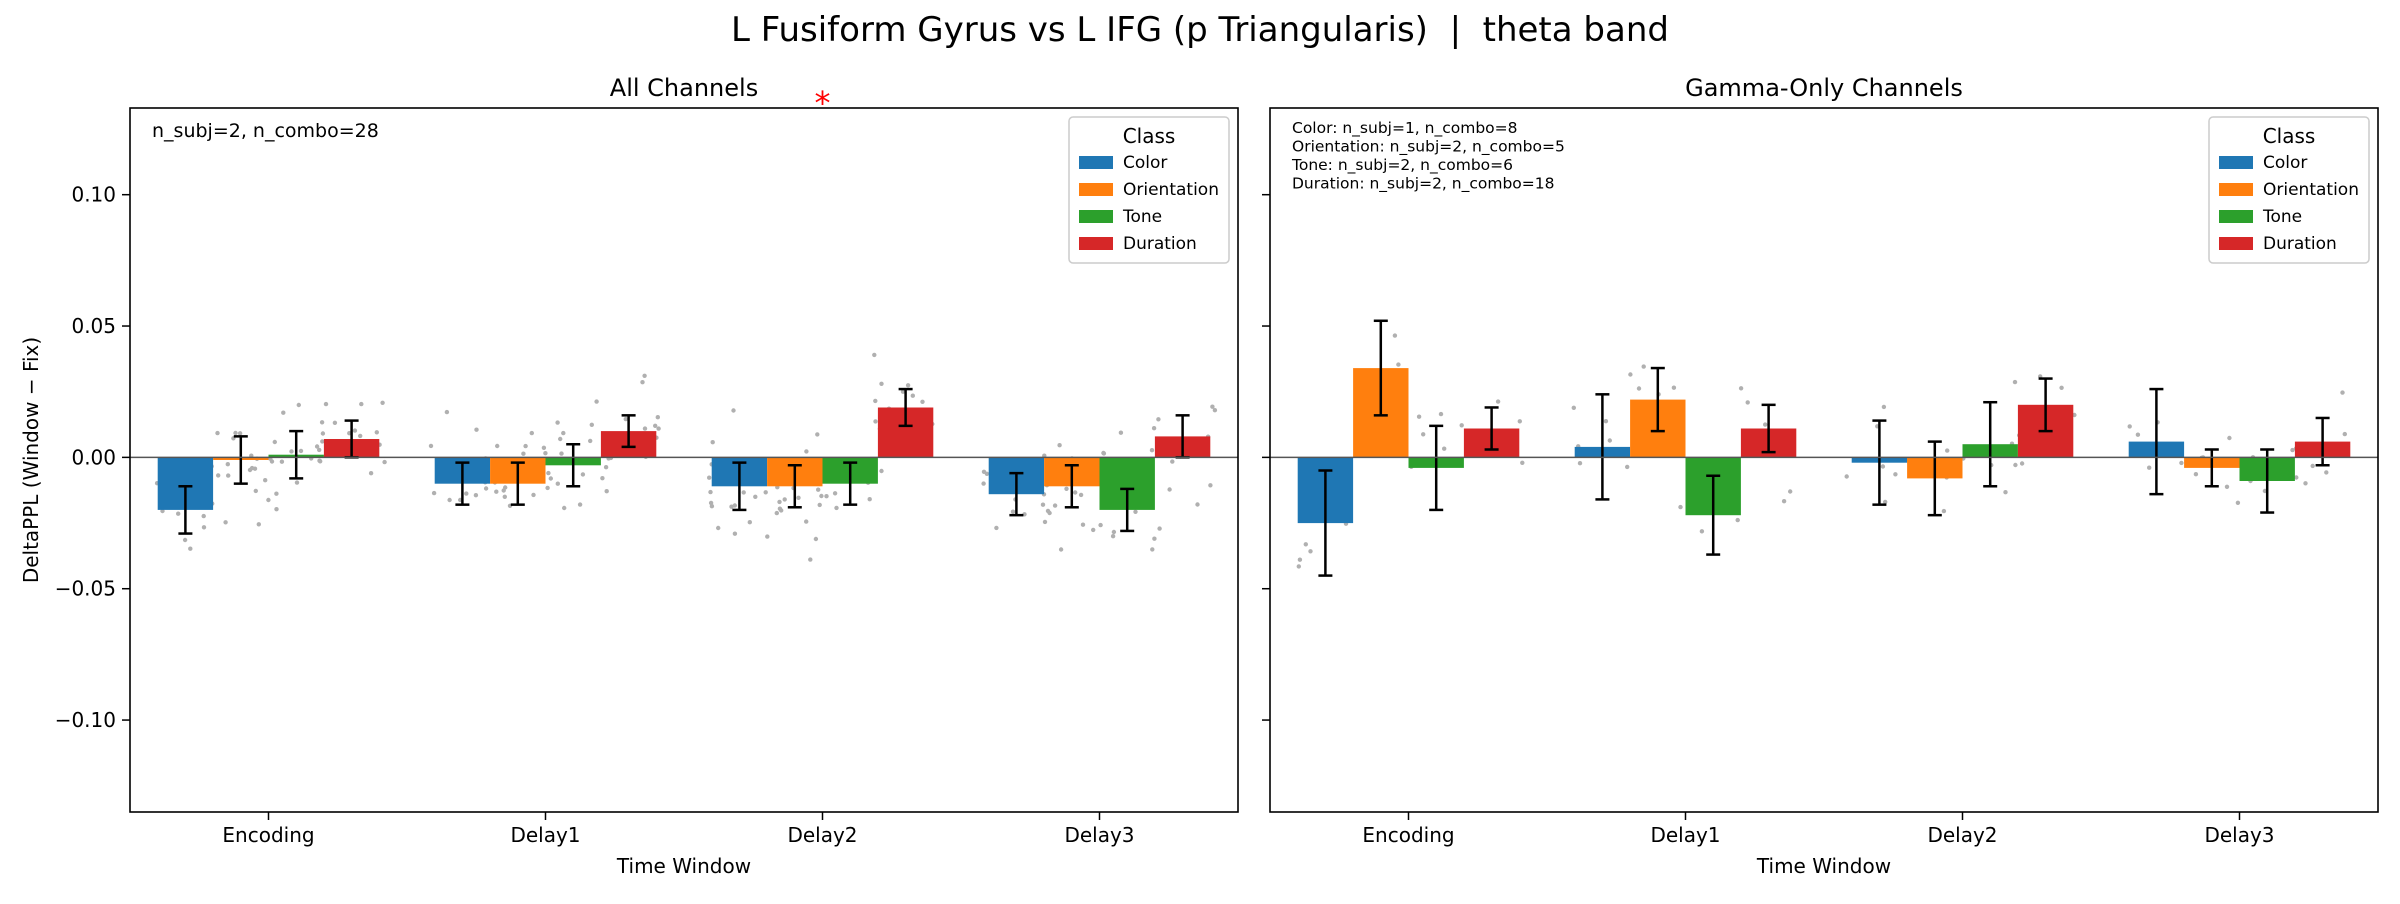  Describe the element at coordinates (1402, 165) in the screenshot. I see `n-annotation-line: Tone: n_subj=2, n_combo=6` at that location.